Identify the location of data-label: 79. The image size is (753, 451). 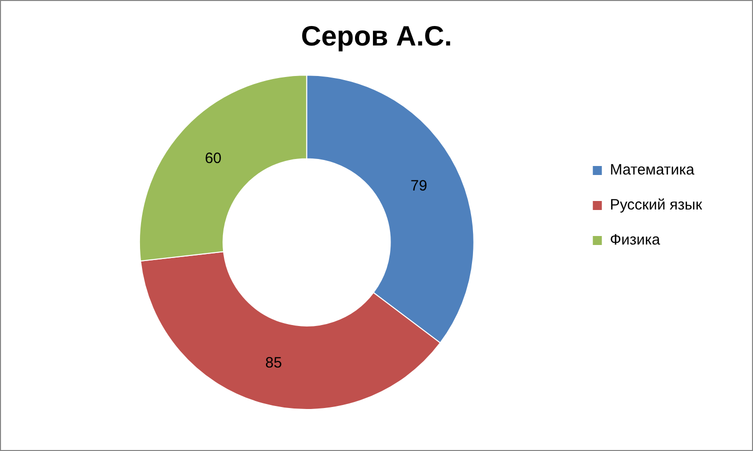
(419, 185).